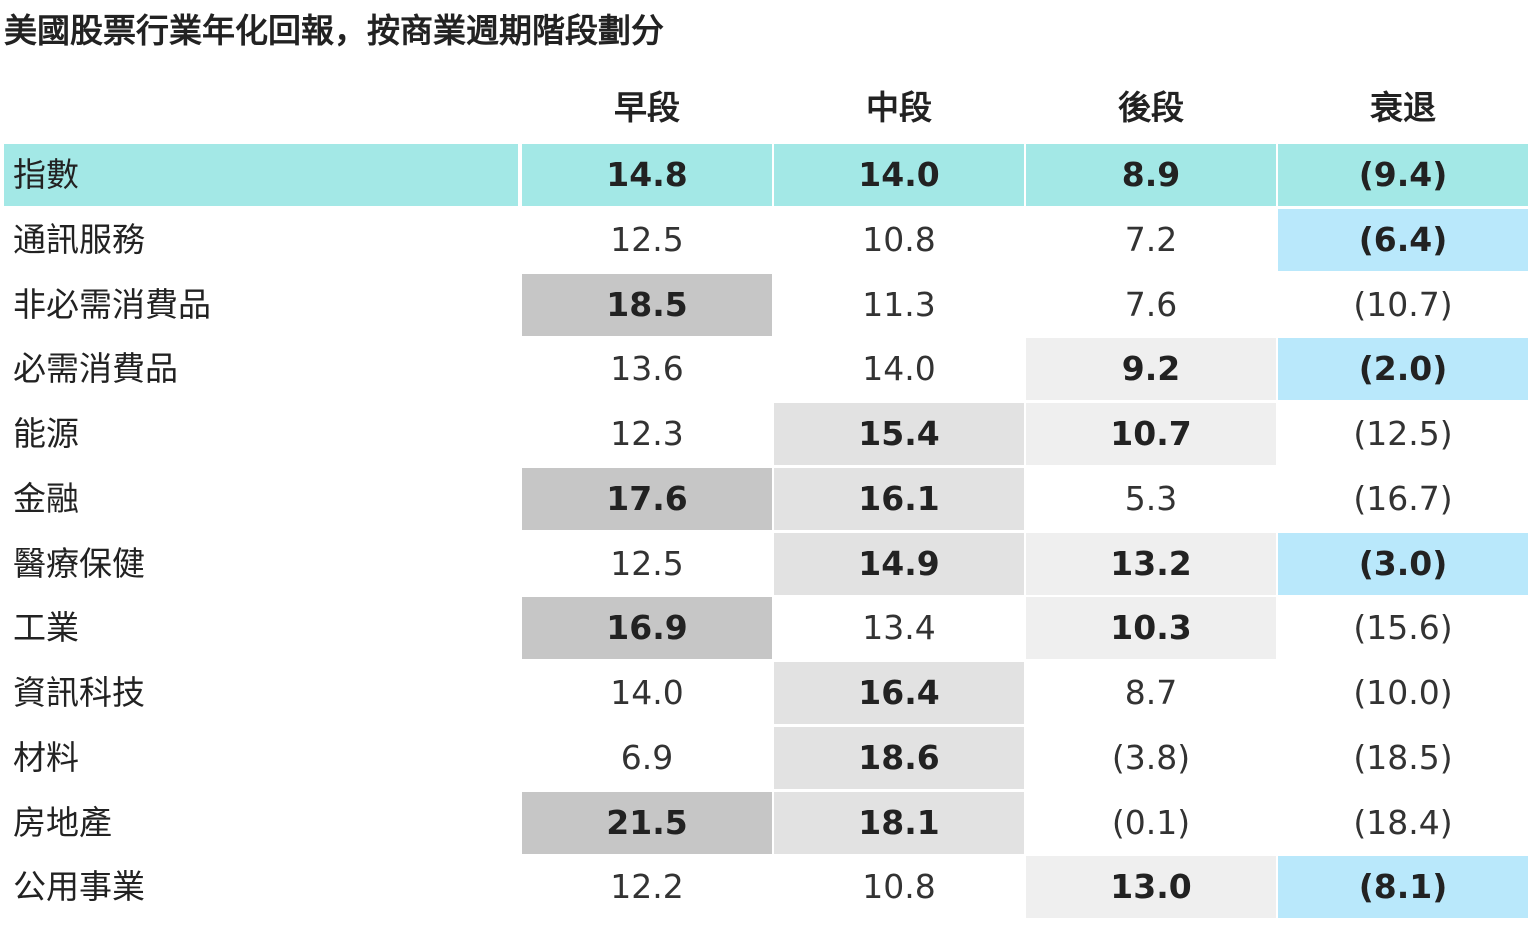 The image size is (1534, 930). Describe the element at coordinates (1403, 240) in the screenshot. I see `table-cell: (6.4)` at that location.